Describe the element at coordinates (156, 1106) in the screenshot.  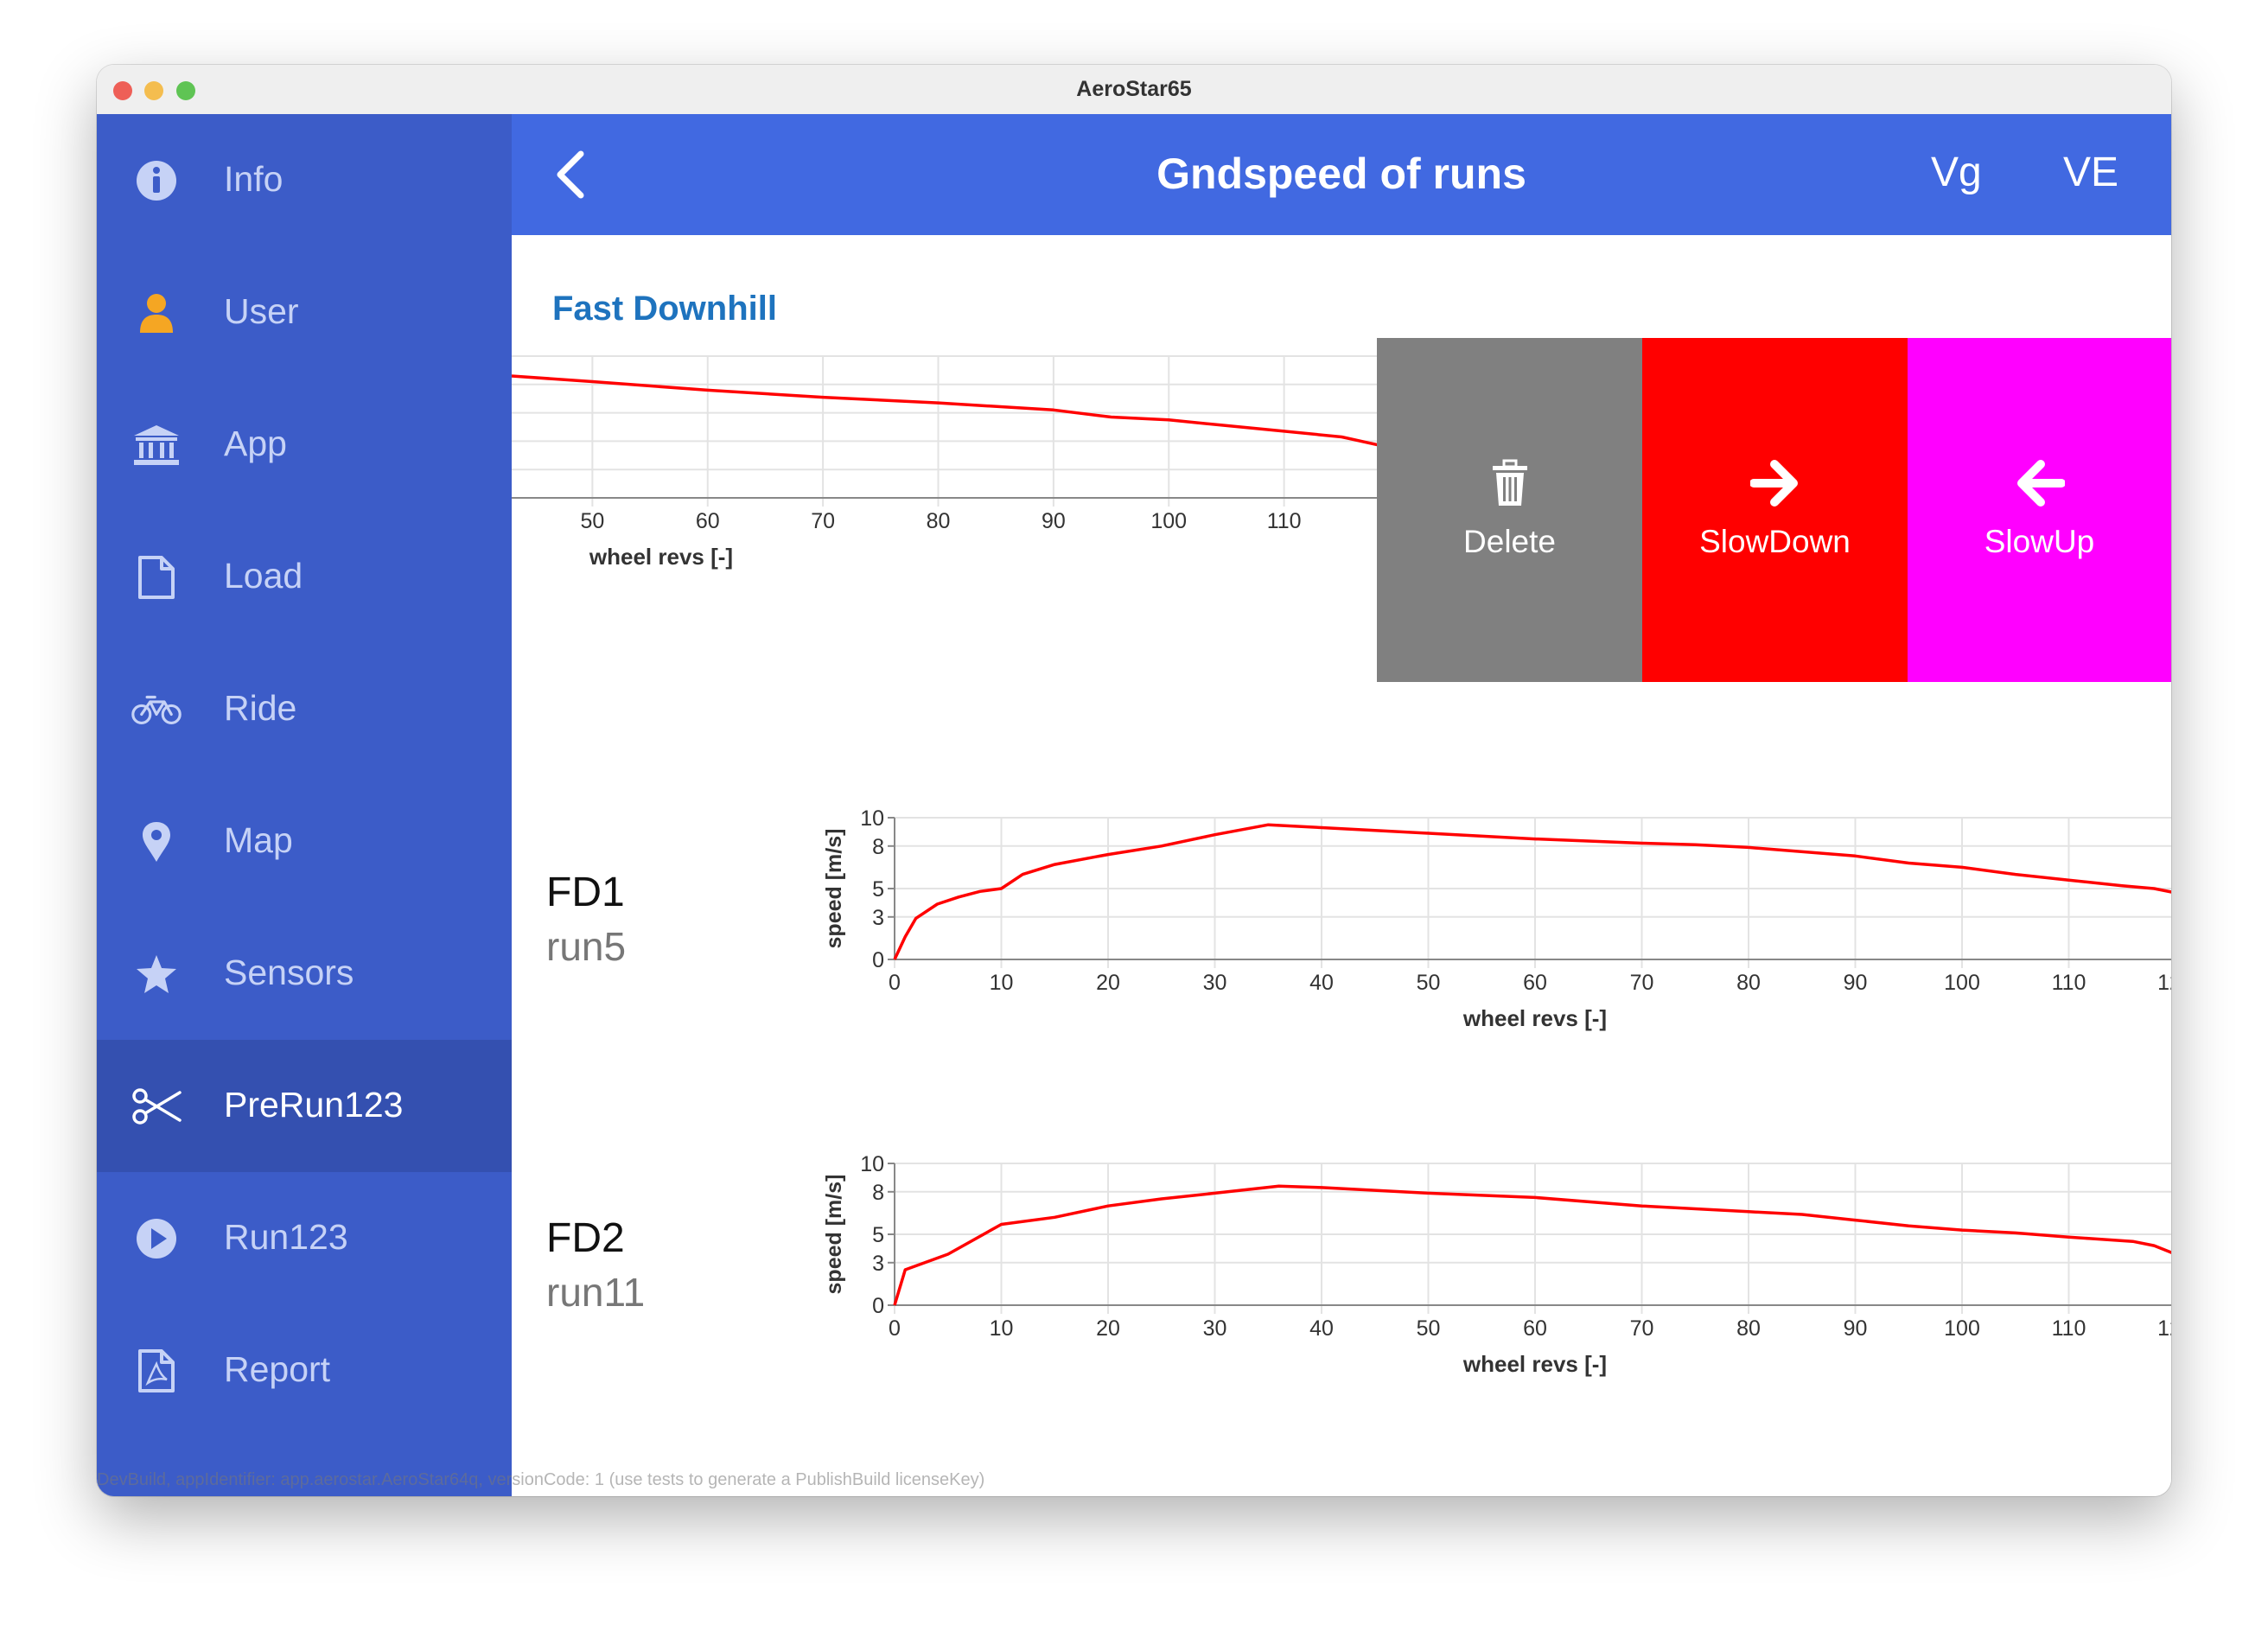
I see `scissors-icon` at that location.